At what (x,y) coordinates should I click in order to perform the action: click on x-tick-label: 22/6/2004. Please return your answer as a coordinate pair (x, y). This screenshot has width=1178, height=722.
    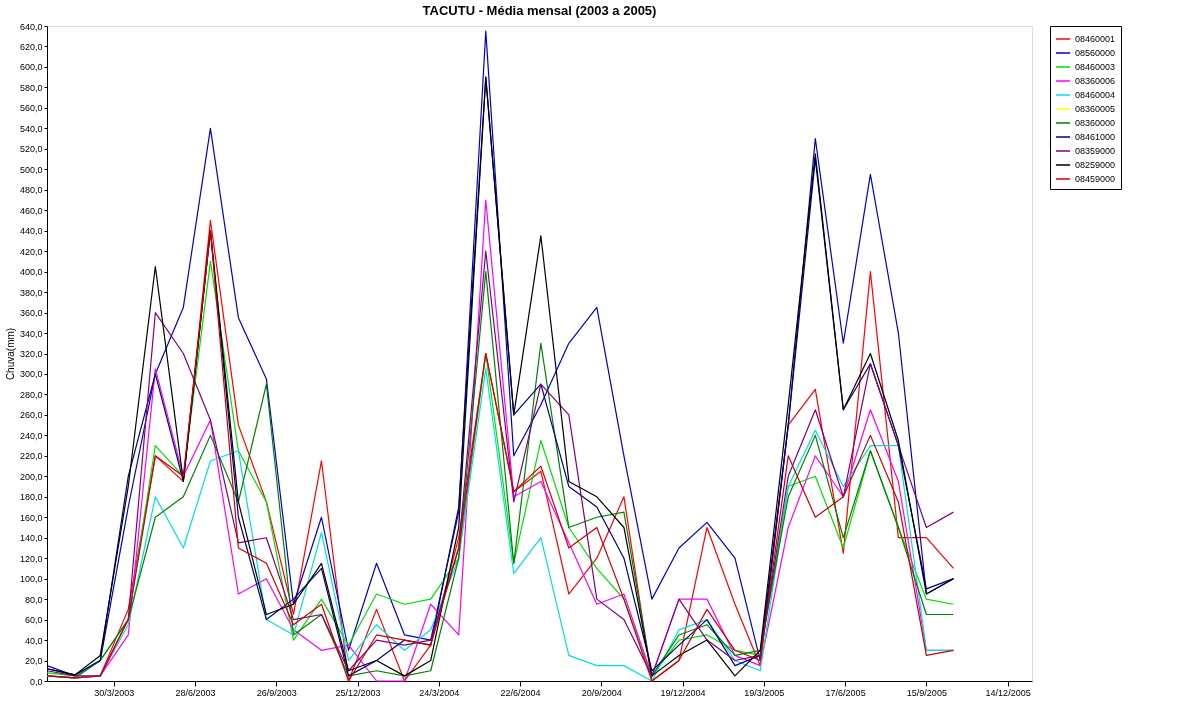
    Looking at the image, I should click on (520, 692).